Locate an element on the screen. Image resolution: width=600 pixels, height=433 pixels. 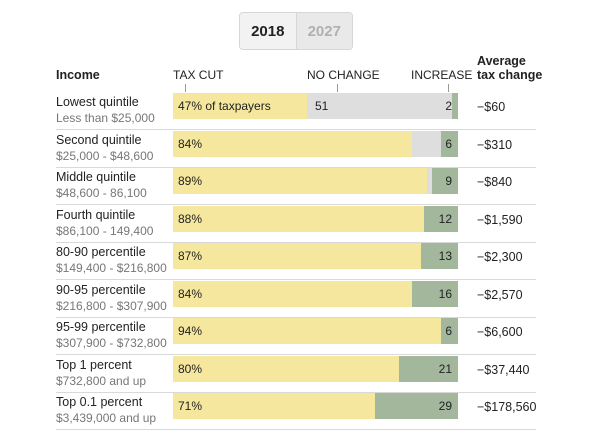
increase-header: INCREASE is located at coordinates (442, 75).